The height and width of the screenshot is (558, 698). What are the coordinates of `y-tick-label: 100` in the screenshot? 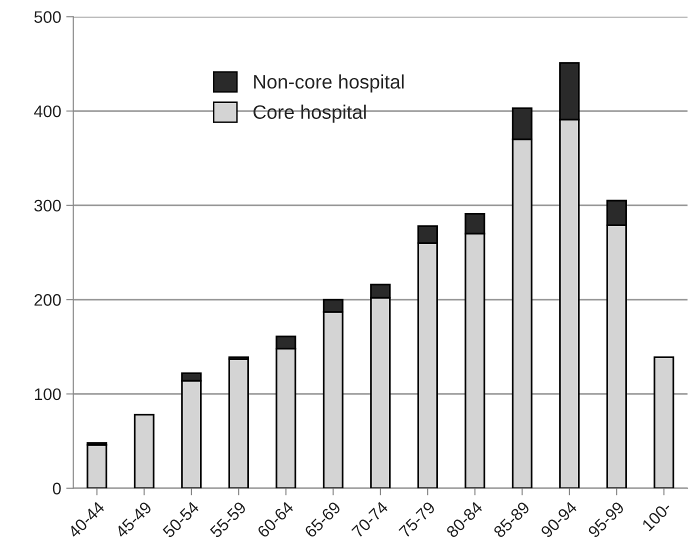 It's located at (47, 394).